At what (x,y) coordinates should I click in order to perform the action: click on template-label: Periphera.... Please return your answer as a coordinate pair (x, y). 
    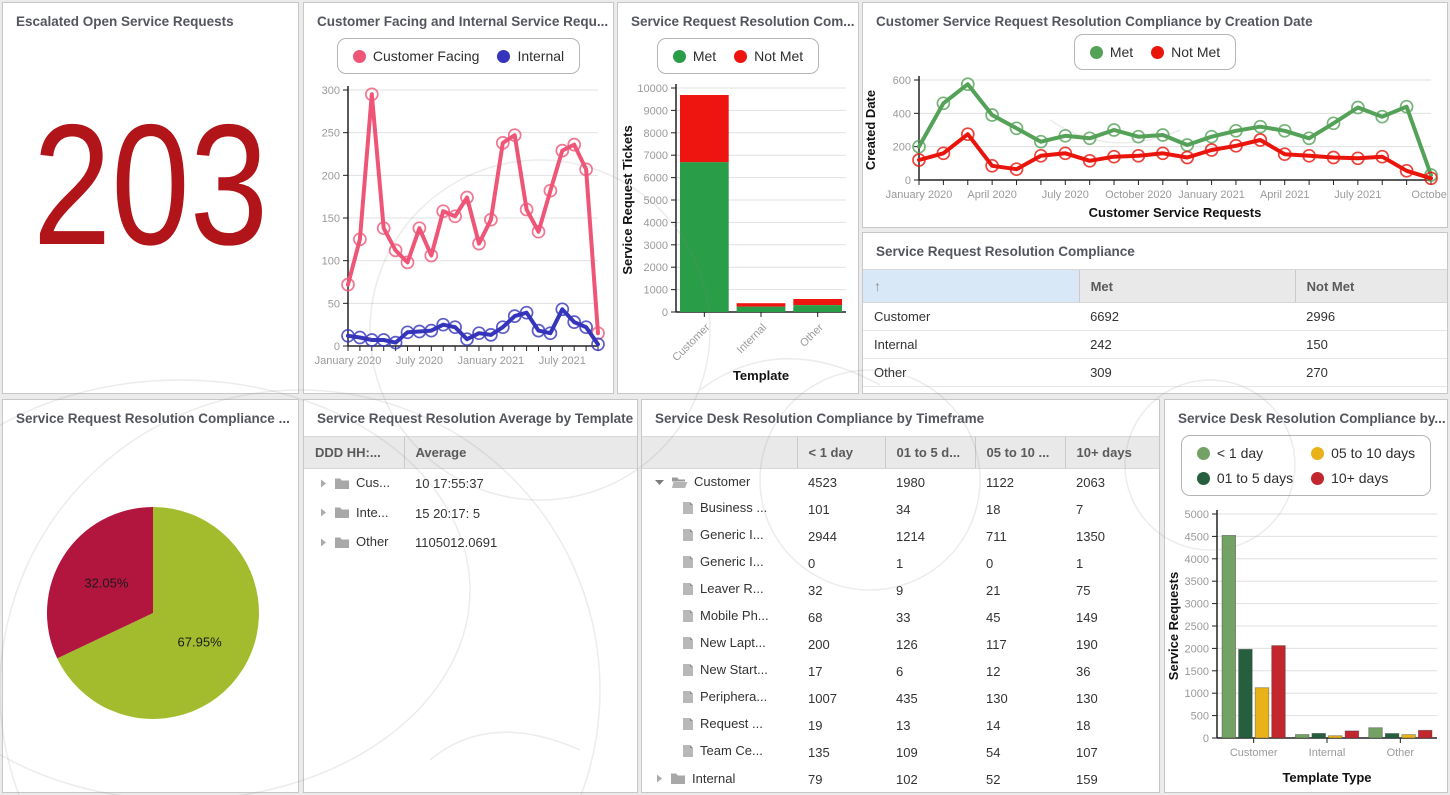
    Looking at the image, I should click on (734, 696).